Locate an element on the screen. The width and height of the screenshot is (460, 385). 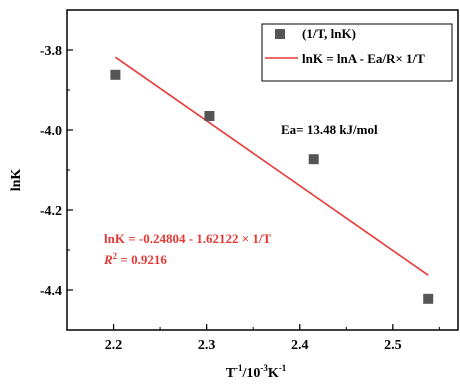
x-tick-label: 2.2 is located at coordinates (114, 345).